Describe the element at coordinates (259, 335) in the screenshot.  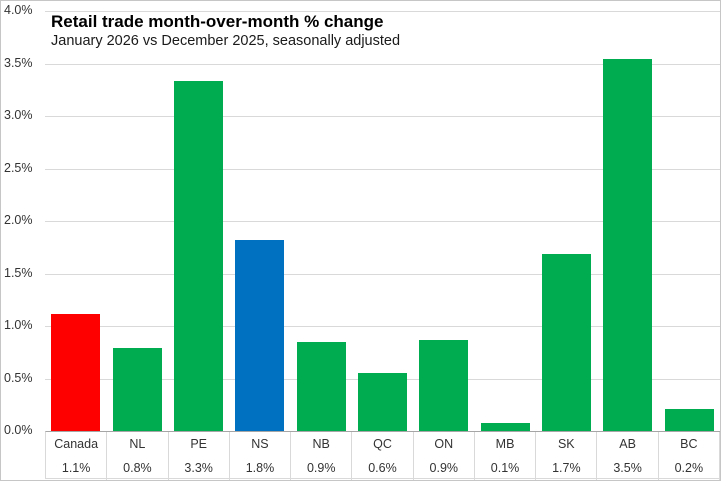
I see `bar-ns` at that location.